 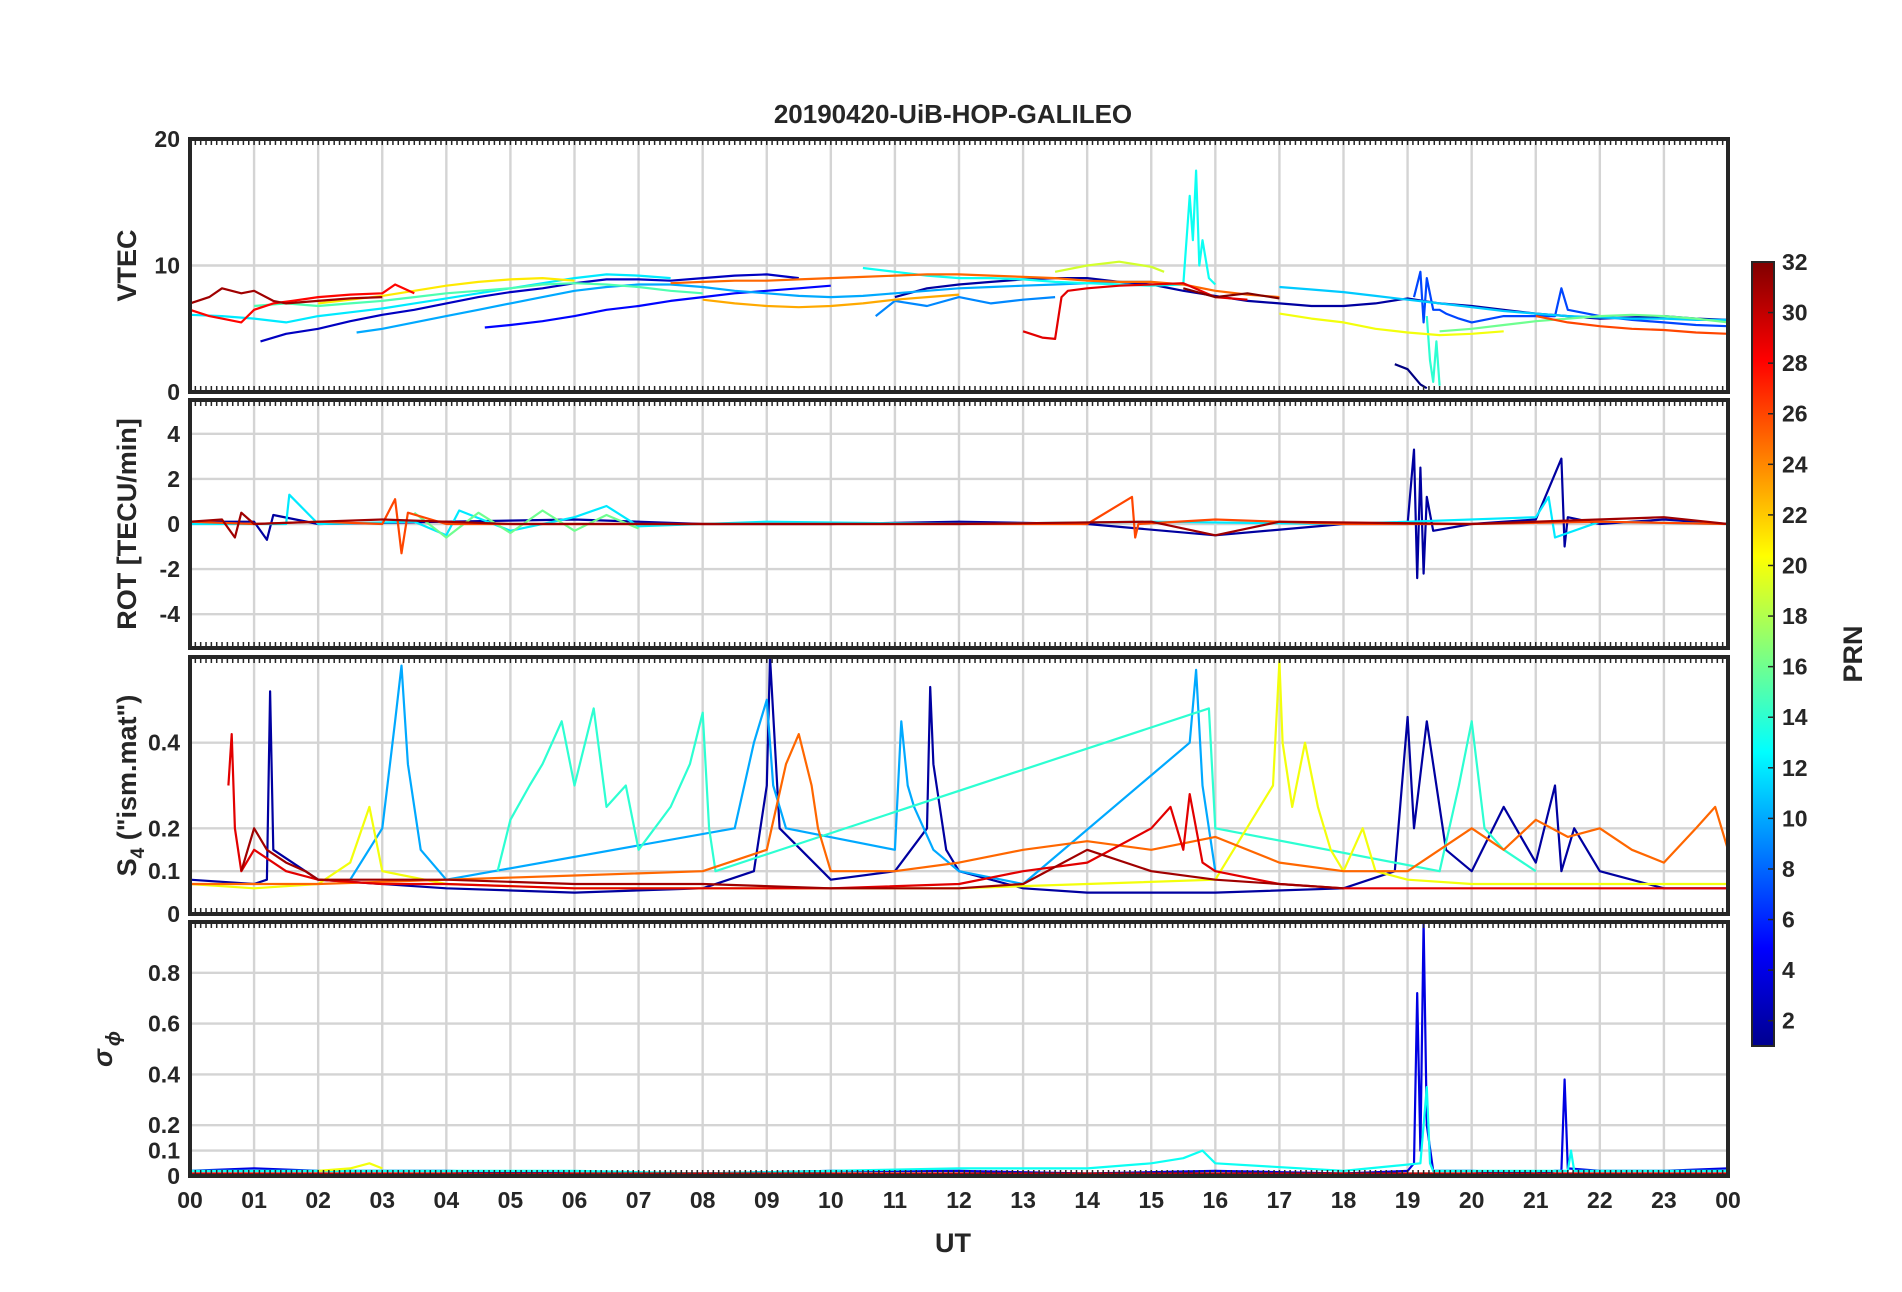 I want to click on y-tick-label: 2, so click(x=173, y=479).